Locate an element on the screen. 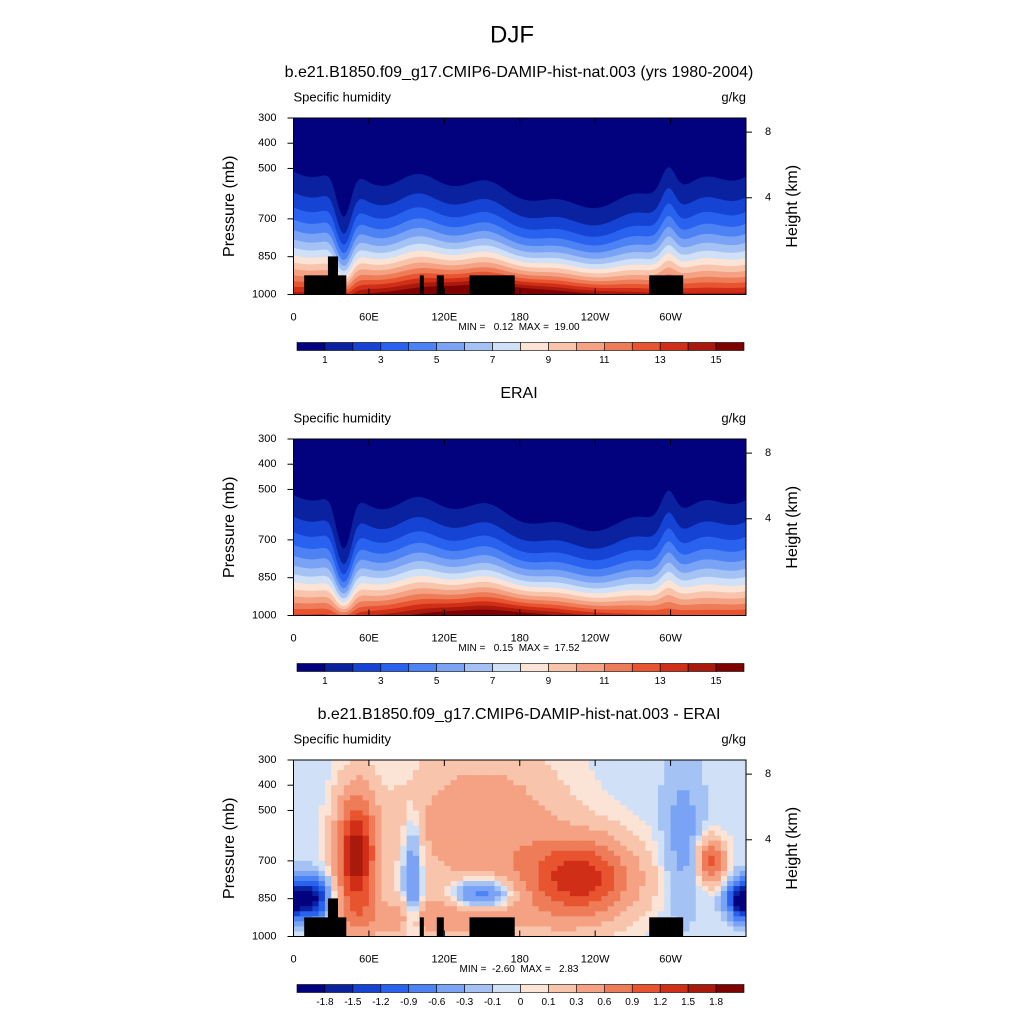  y-tick-label: 300 is located at coordinates (267, 118).